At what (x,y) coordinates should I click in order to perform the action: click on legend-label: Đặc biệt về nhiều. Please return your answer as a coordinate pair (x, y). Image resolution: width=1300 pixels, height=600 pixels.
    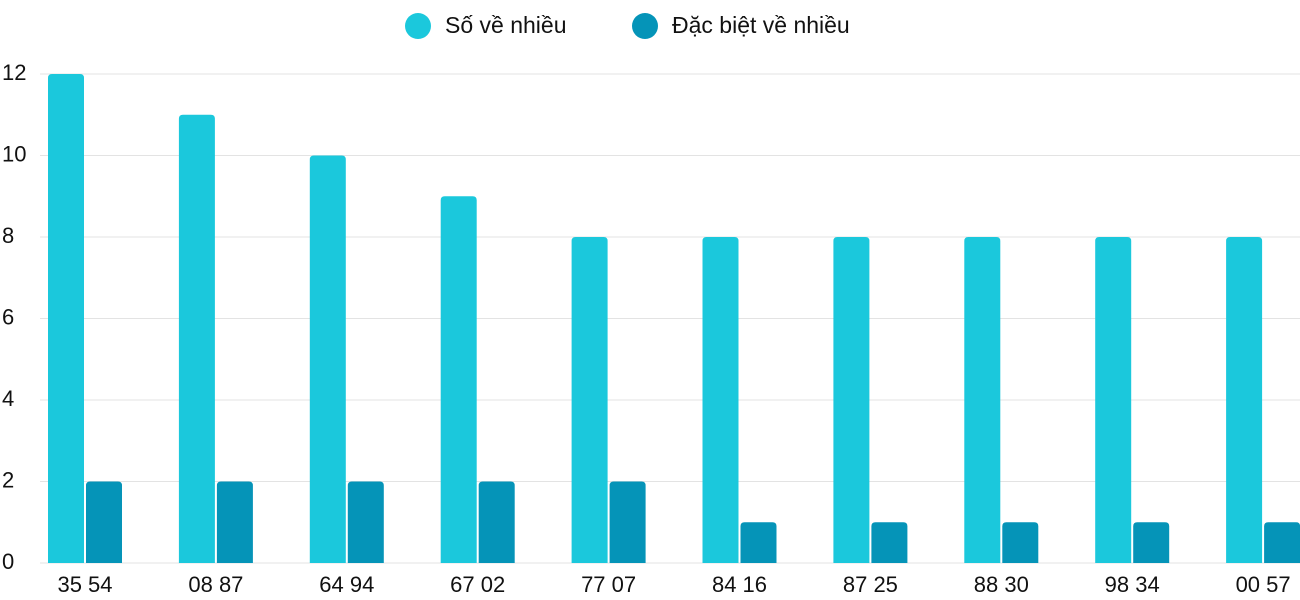
    Looking at the image, I should click on (761, 25).